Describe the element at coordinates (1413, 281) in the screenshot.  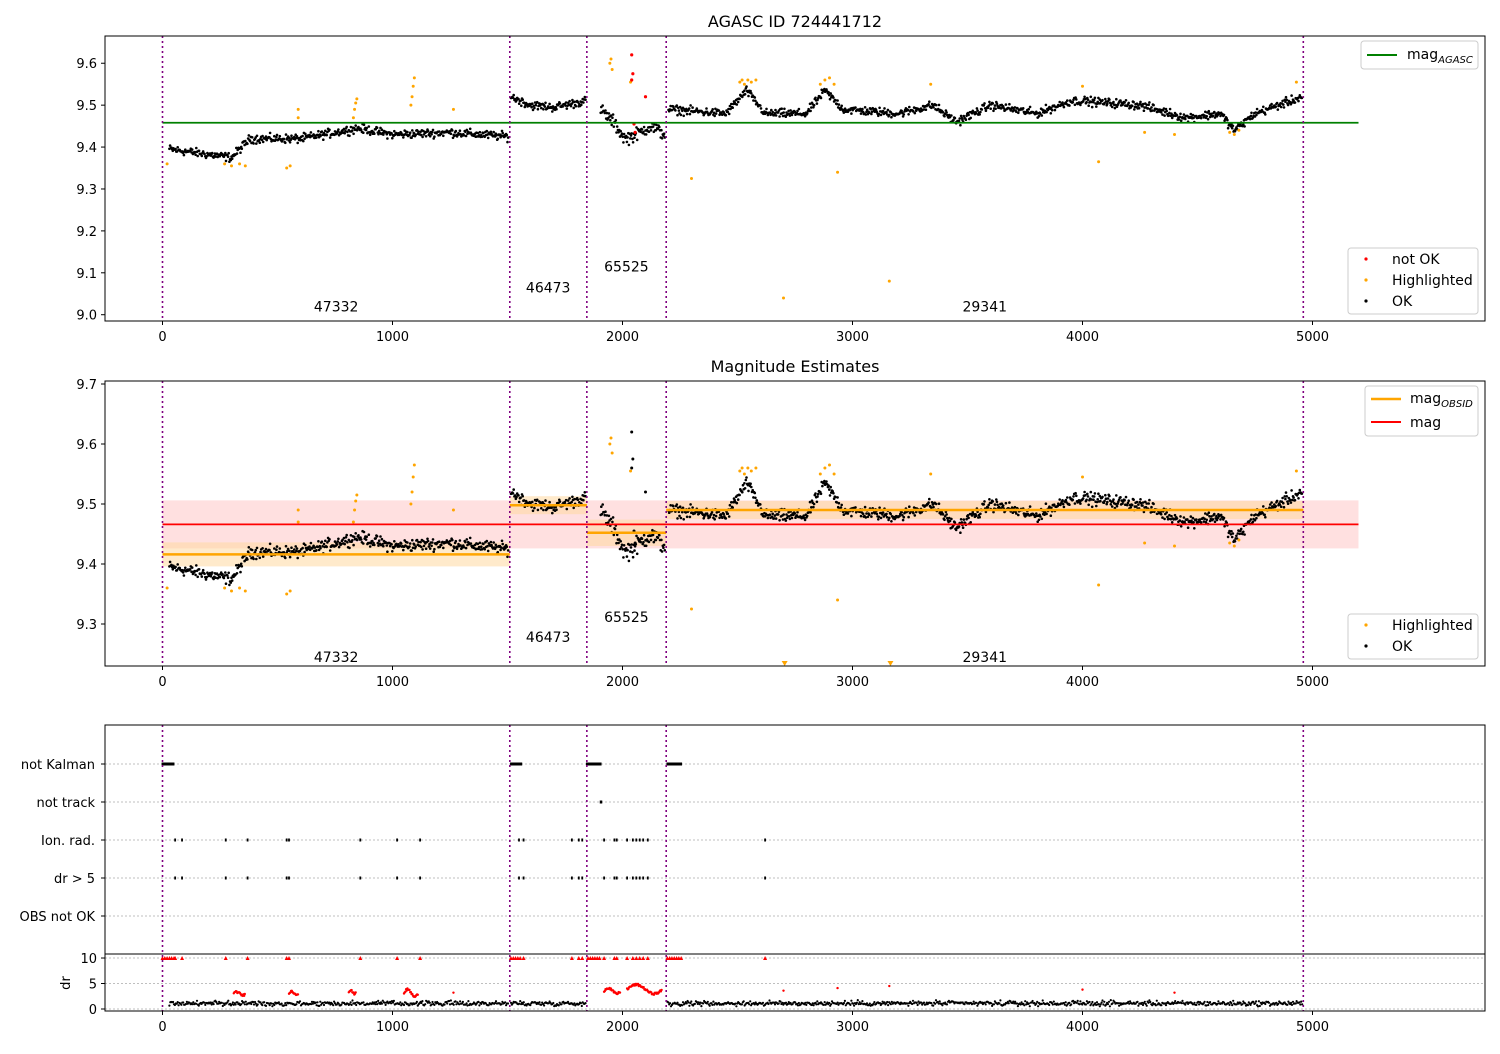
I see `legend-box` at that location.